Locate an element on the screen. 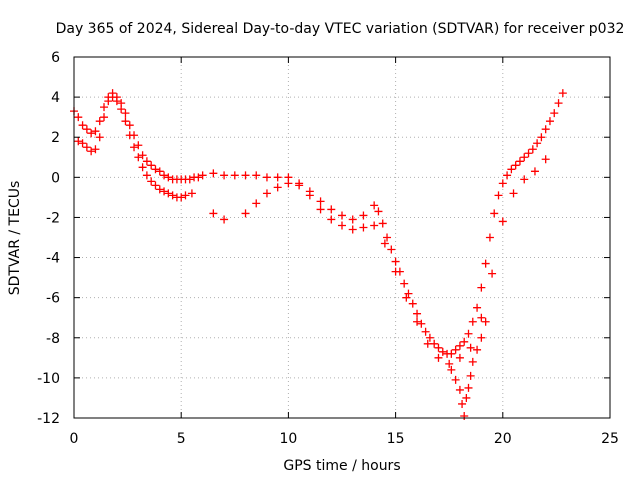 The height and width of the screenshot is (480, 640). y-tick-label: -8 is located at coordinates (53, 339).